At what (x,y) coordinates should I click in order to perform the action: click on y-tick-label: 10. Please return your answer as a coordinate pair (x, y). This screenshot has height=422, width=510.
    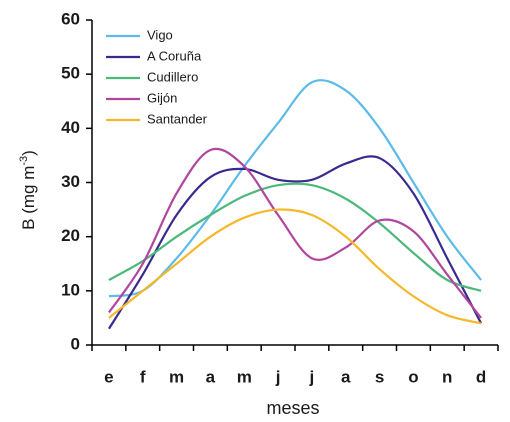
    Looking at the image, I should click on (70, 289).